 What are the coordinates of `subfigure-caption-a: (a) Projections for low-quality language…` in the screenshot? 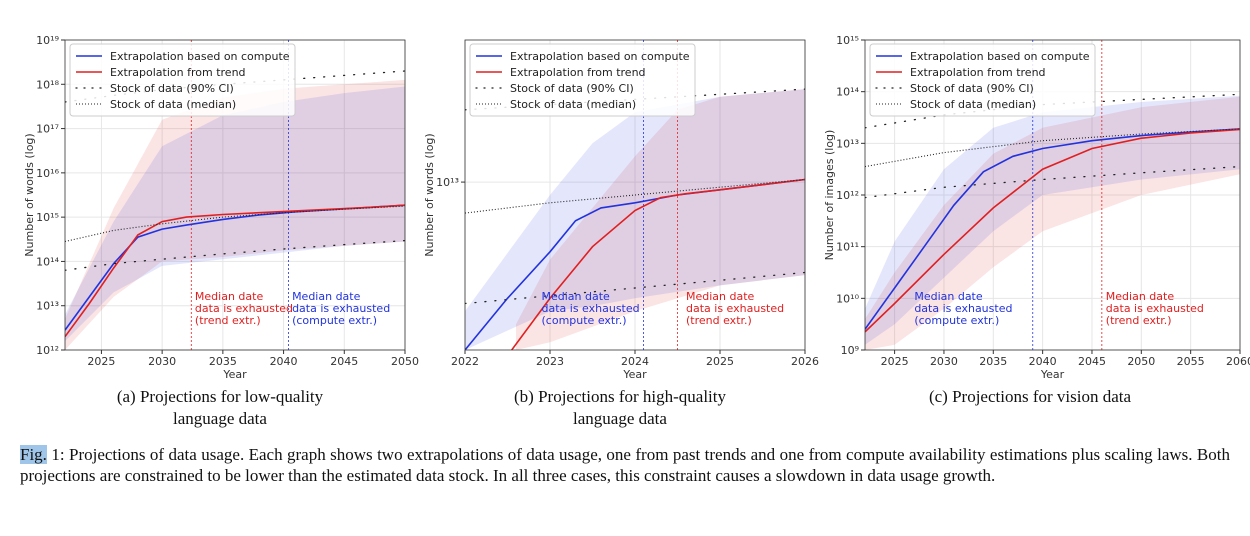 It's located at (220, 408).